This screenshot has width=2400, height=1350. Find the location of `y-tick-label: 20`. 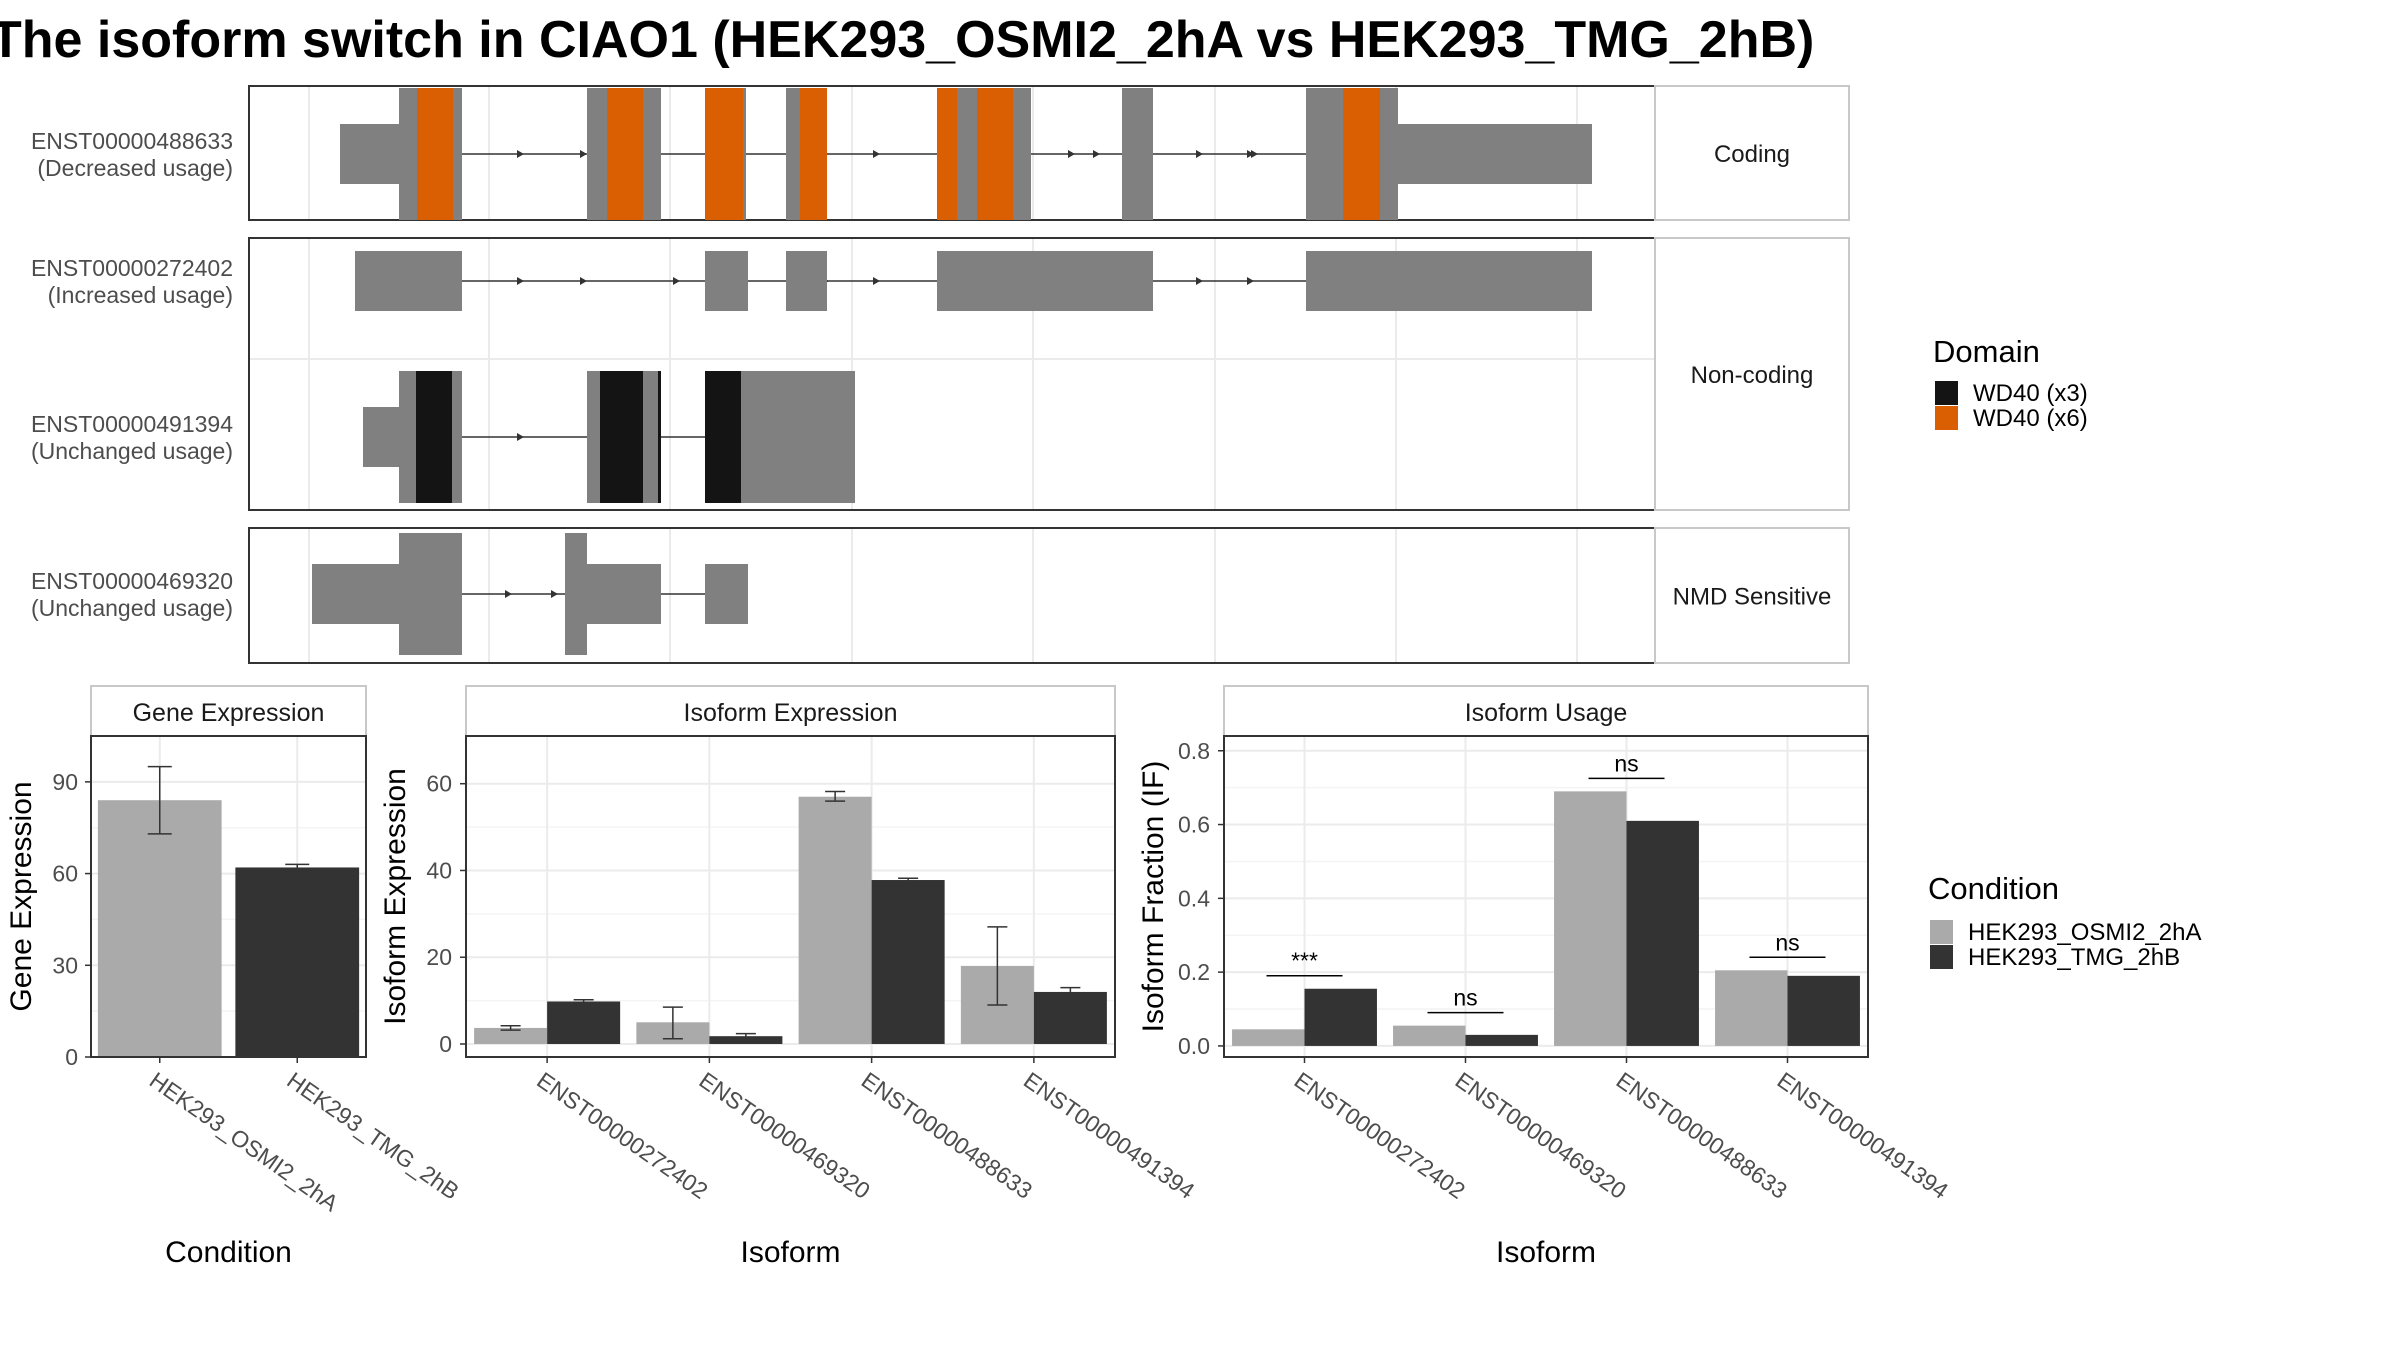

y-tick-label: 20 is located at coordinates (439, 957).